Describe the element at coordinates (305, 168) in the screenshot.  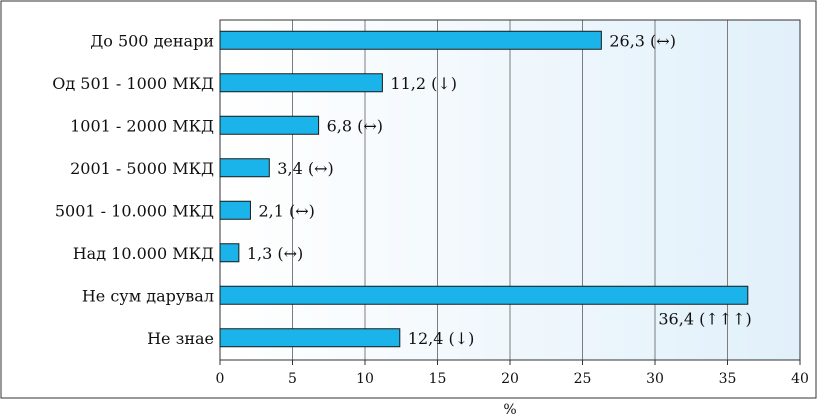
I see `value-label: 3,4 (↔)` at that location.